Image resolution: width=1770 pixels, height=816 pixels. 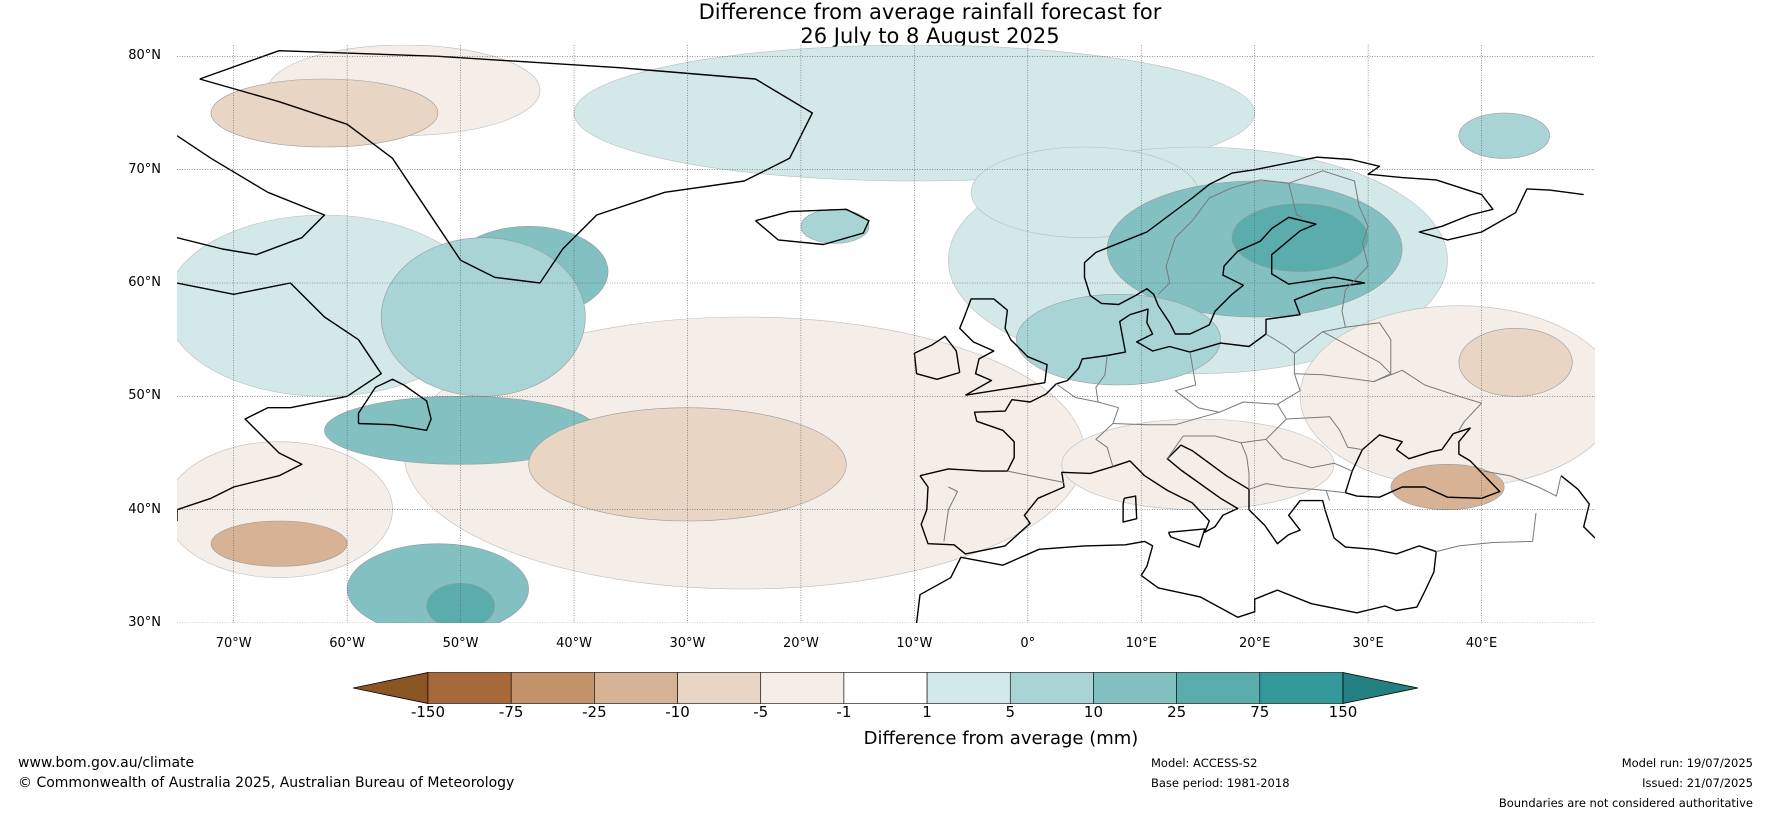 I want to click on colorbar-tick-label: 75, so click(x=1260, y=712).